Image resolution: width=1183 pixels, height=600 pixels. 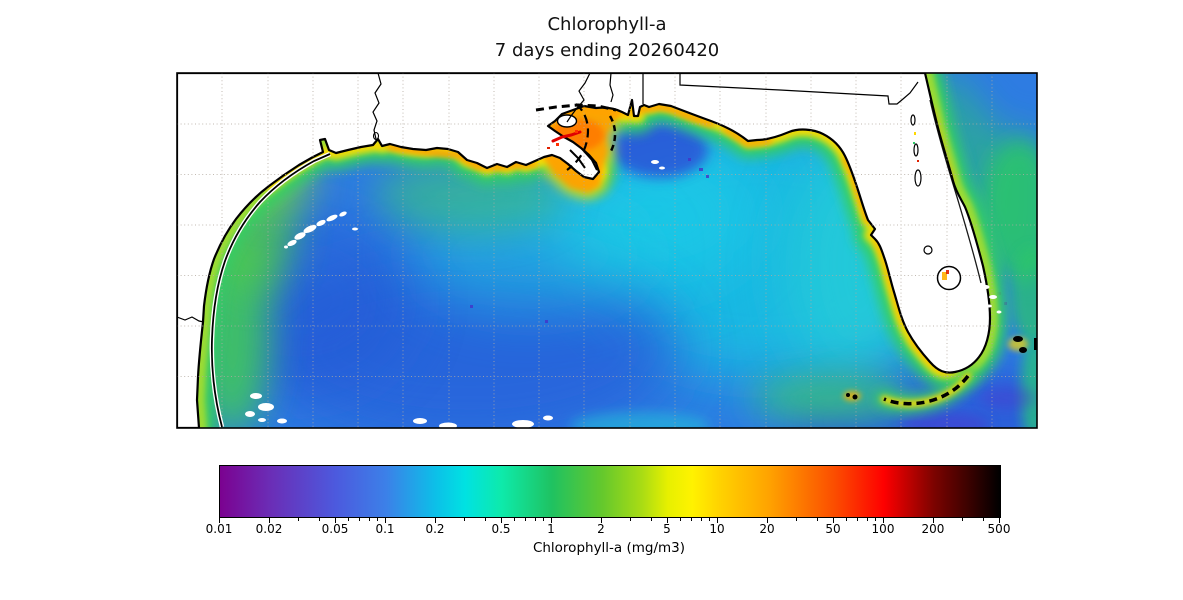 I want to click on tortugas-orange-halo, so click(x=852, y=396).